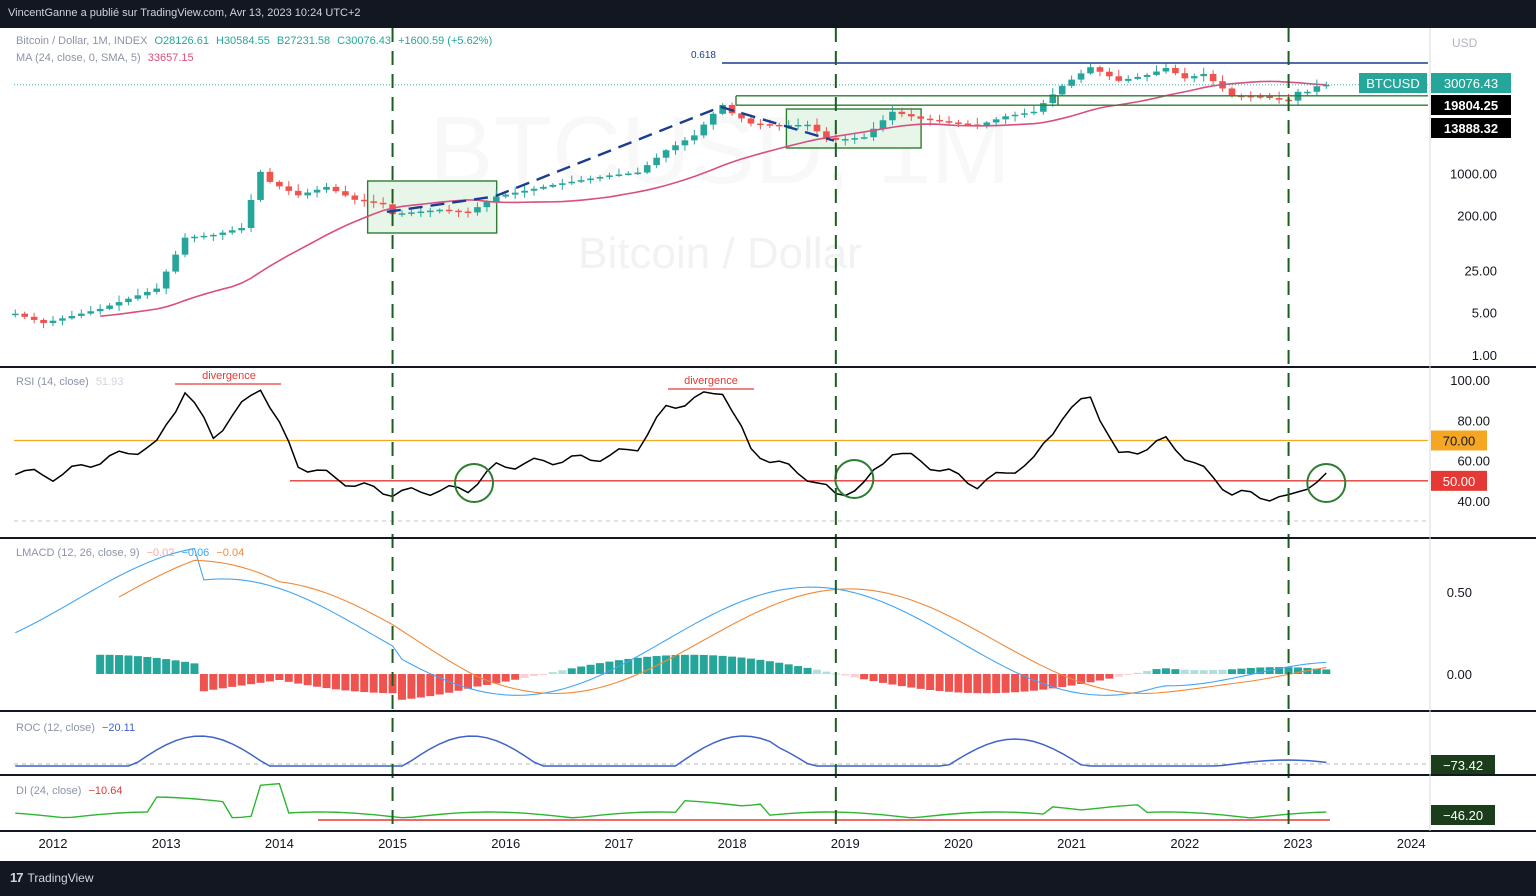 The height and width of the screenshot is (896, 1536). What do you see at coordinates (1393, 83) in the screenshot?
I see `symbol-badge` at bounding box center [1393, 83].